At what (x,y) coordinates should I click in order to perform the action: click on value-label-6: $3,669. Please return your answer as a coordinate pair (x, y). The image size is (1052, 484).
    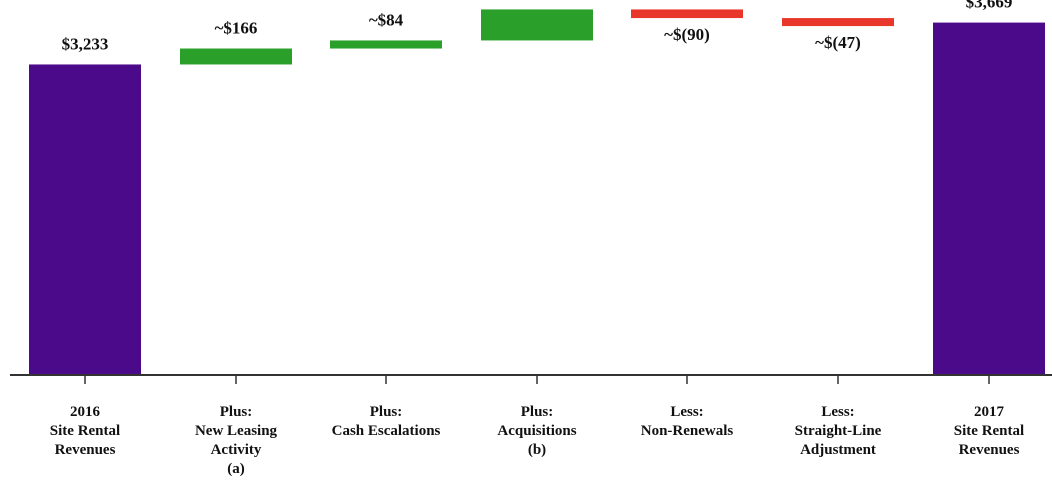
    Looking at the image, I should click on (989, 6).